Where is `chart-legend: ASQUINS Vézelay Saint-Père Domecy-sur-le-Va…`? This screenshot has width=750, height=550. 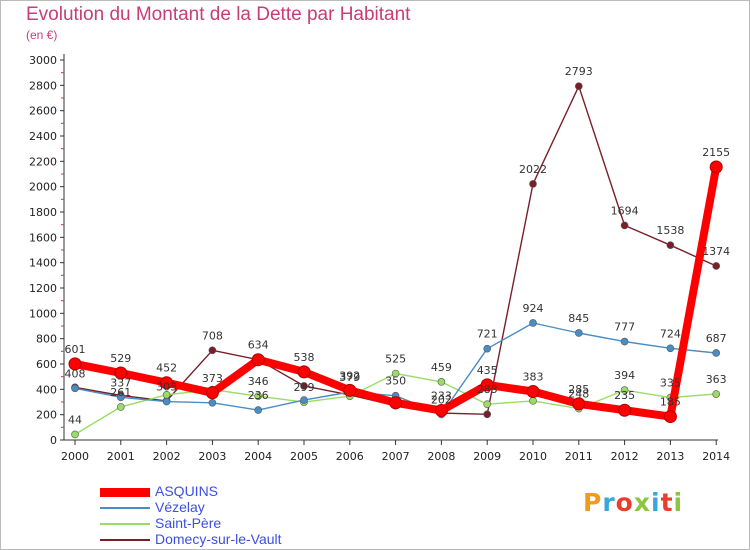
chart-legend: ASQUINS Vézelay Saint-Père Domecy-sur-le-Va… is located at coordinates (230, 515).